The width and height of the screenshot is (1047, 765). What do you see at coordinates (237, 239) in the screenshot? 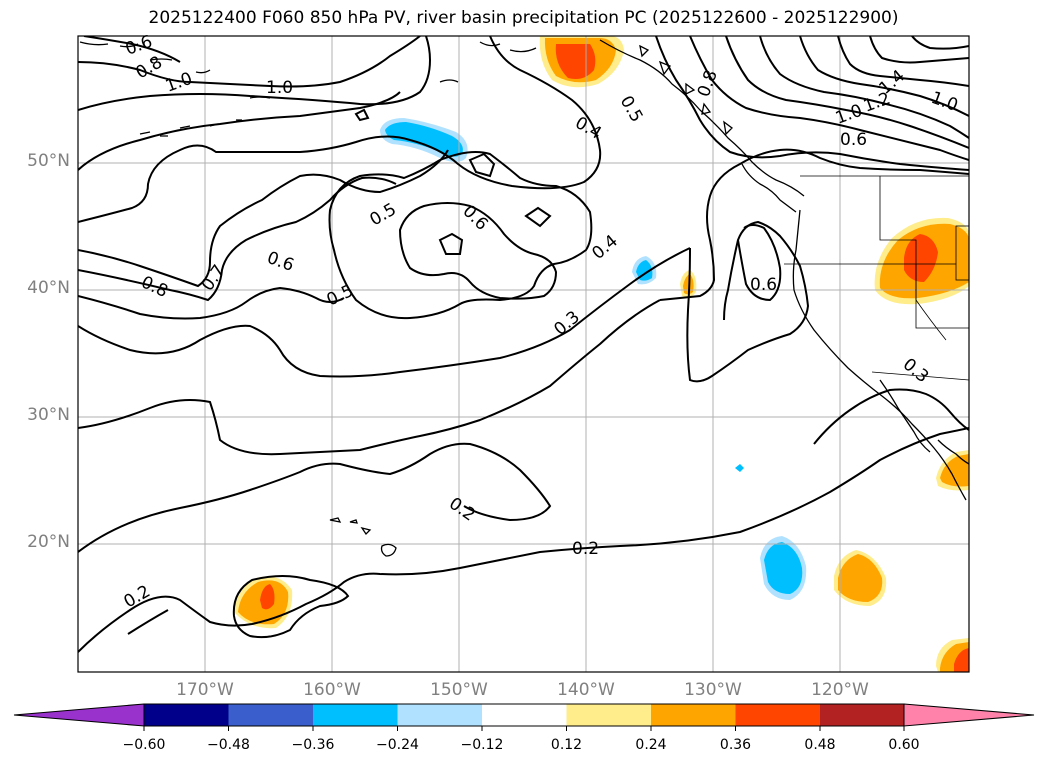
I see `contour-ridge-mid` at bounding box center [237, 239].